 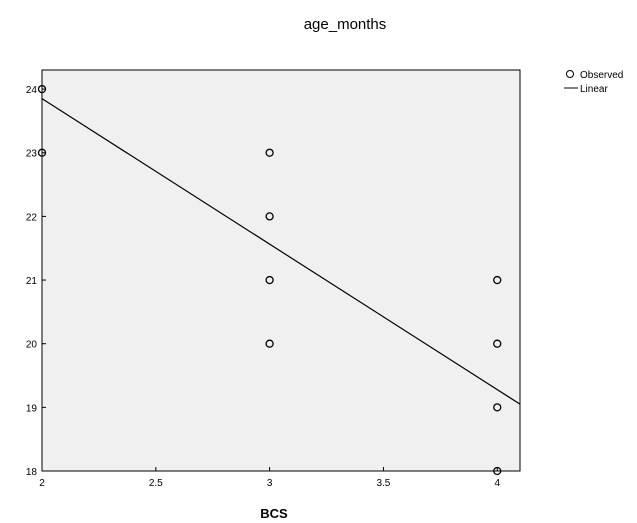 What do you see at coordinates (32, 217) in the screenshot?
I see `y-tick-label: 22` at bounding box center [32, 217].